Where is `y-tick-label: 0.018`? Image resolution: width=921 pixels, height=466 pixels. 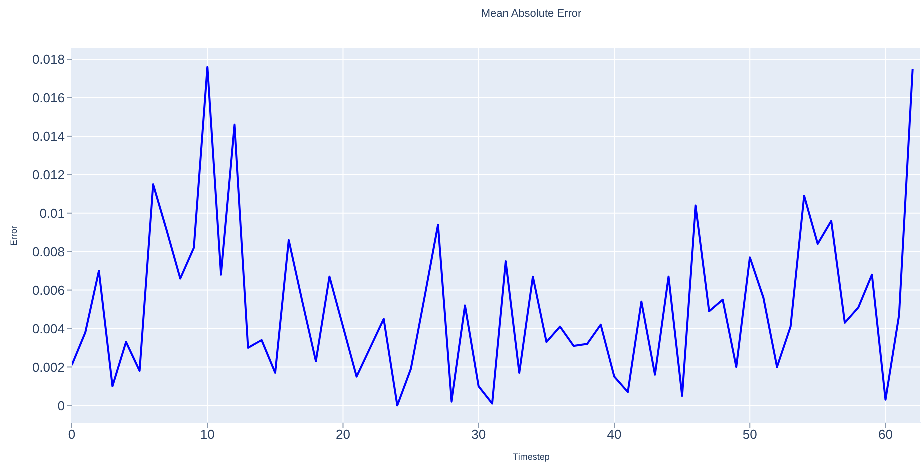 y-tick-label: 0.018 is located at coordinates (48, 60).